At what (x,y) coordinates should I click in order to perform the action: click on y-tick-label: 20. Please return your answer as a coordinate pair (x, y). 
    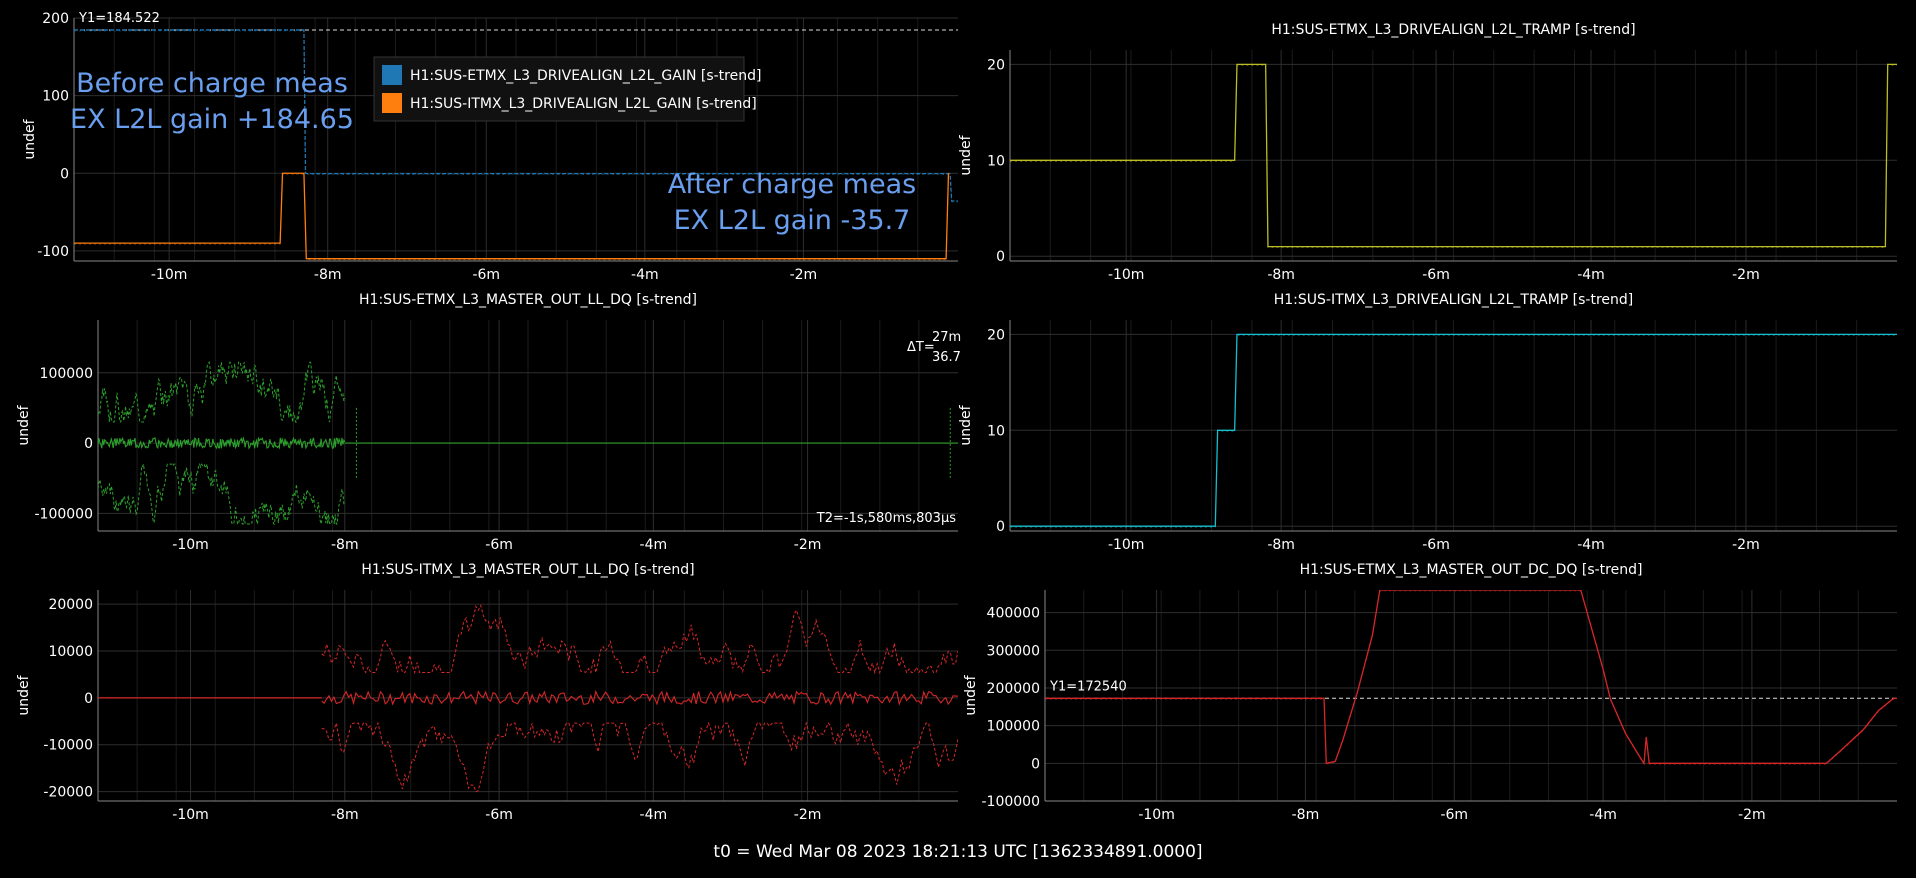
    Looking at the image, I should click on (996, 65).